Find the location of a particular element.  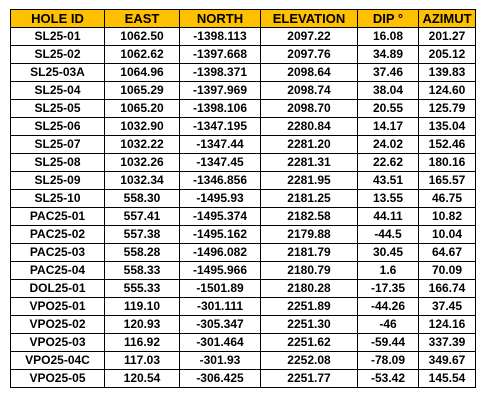

table-row: PAC25-02 557.38 -1495.162 2179.88 -44.5 10.04 is located at coordinates (243, 234).